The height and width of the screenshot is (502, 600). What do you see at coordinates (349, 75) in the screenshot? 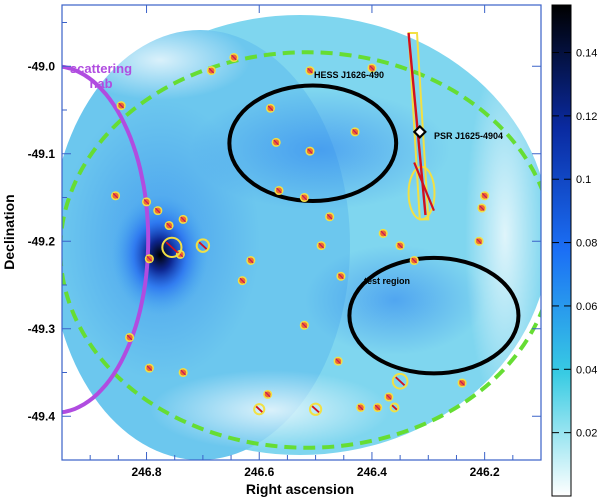
I see `hess-label: HESS J1626-490` at bounding box center [349, 75].